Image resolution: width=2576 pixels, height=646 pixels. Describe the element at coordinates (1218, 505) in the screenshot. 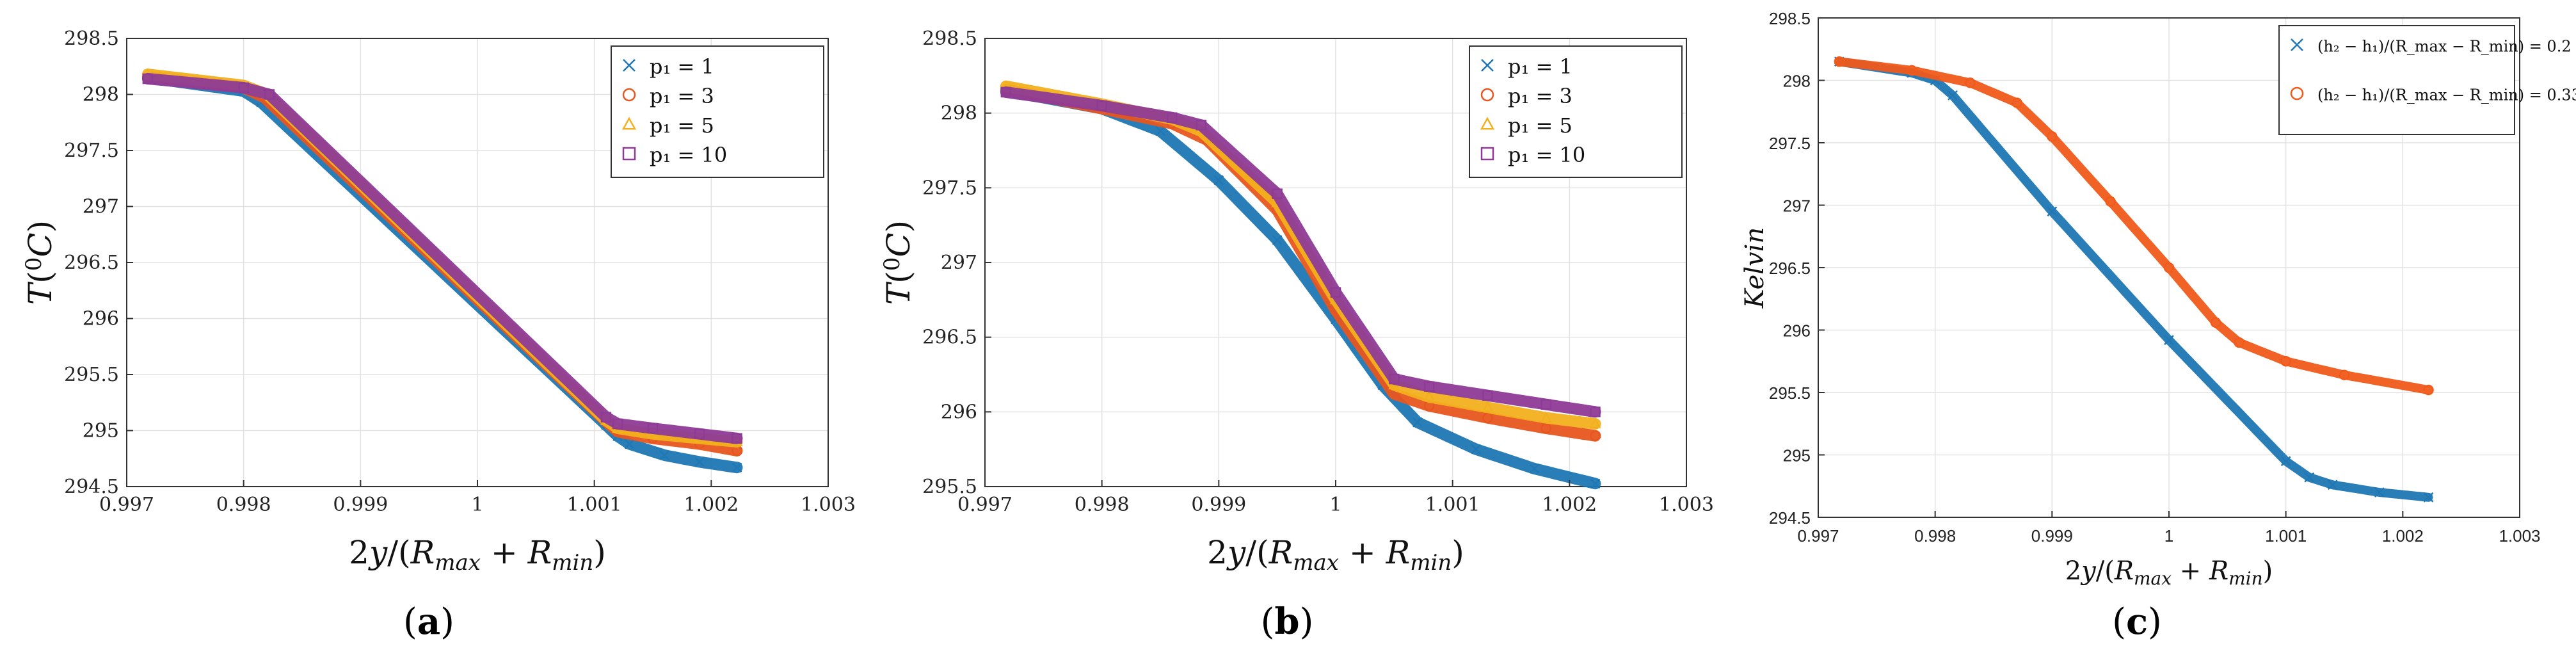

I see `chart-b-xtick-label: 0.999` at that location.